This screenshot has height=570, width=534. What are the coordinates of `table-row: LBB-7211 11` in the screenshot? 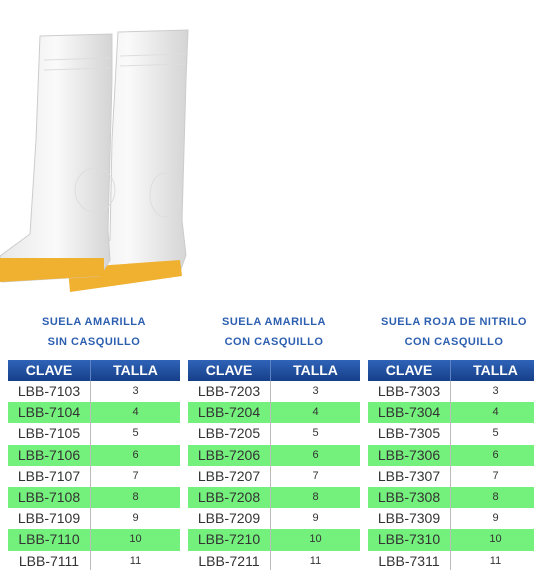 It's located at (274, 560).